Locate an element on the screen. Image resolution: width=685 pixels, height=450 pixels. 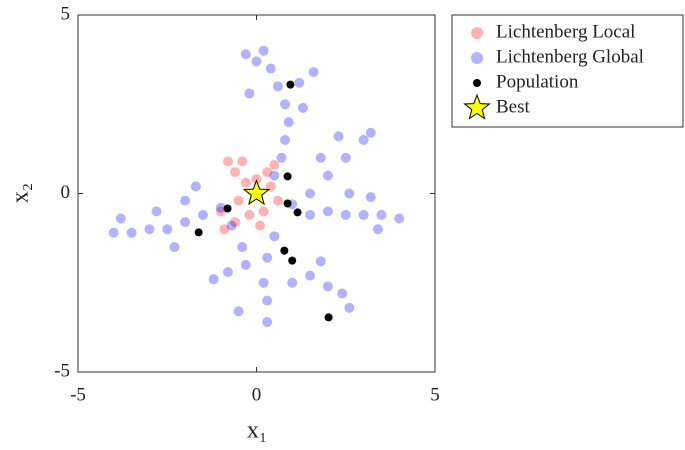
y-axis-label: x₂ is located at coordinates (21, 193).